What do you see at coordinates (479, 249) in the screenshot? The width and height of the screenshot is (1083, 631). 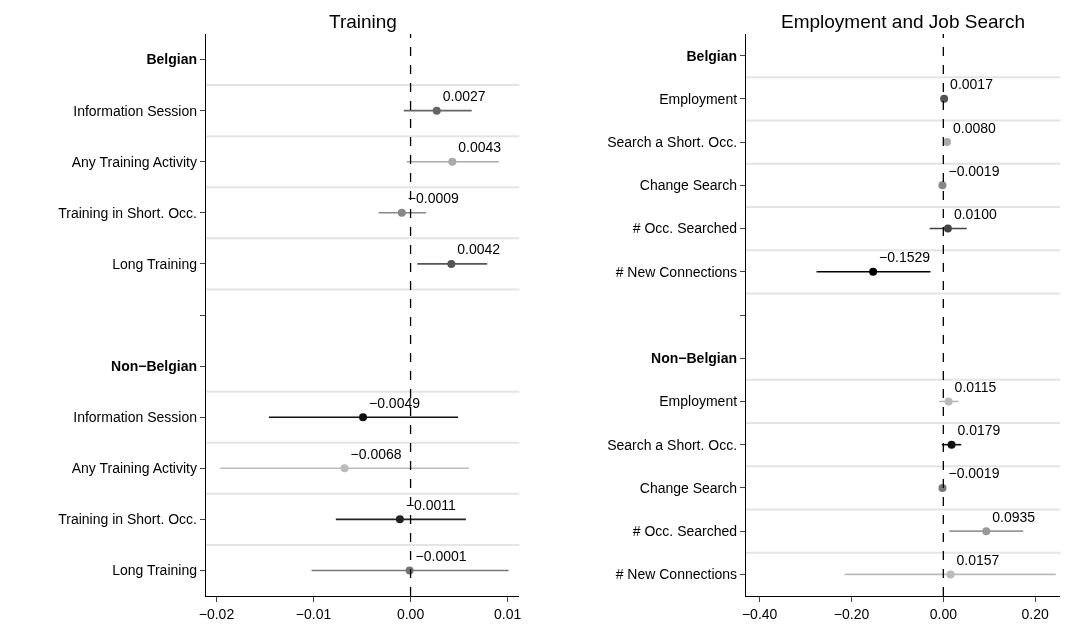 I see `data-label: 0.0042` at bounding box center [479, 249].